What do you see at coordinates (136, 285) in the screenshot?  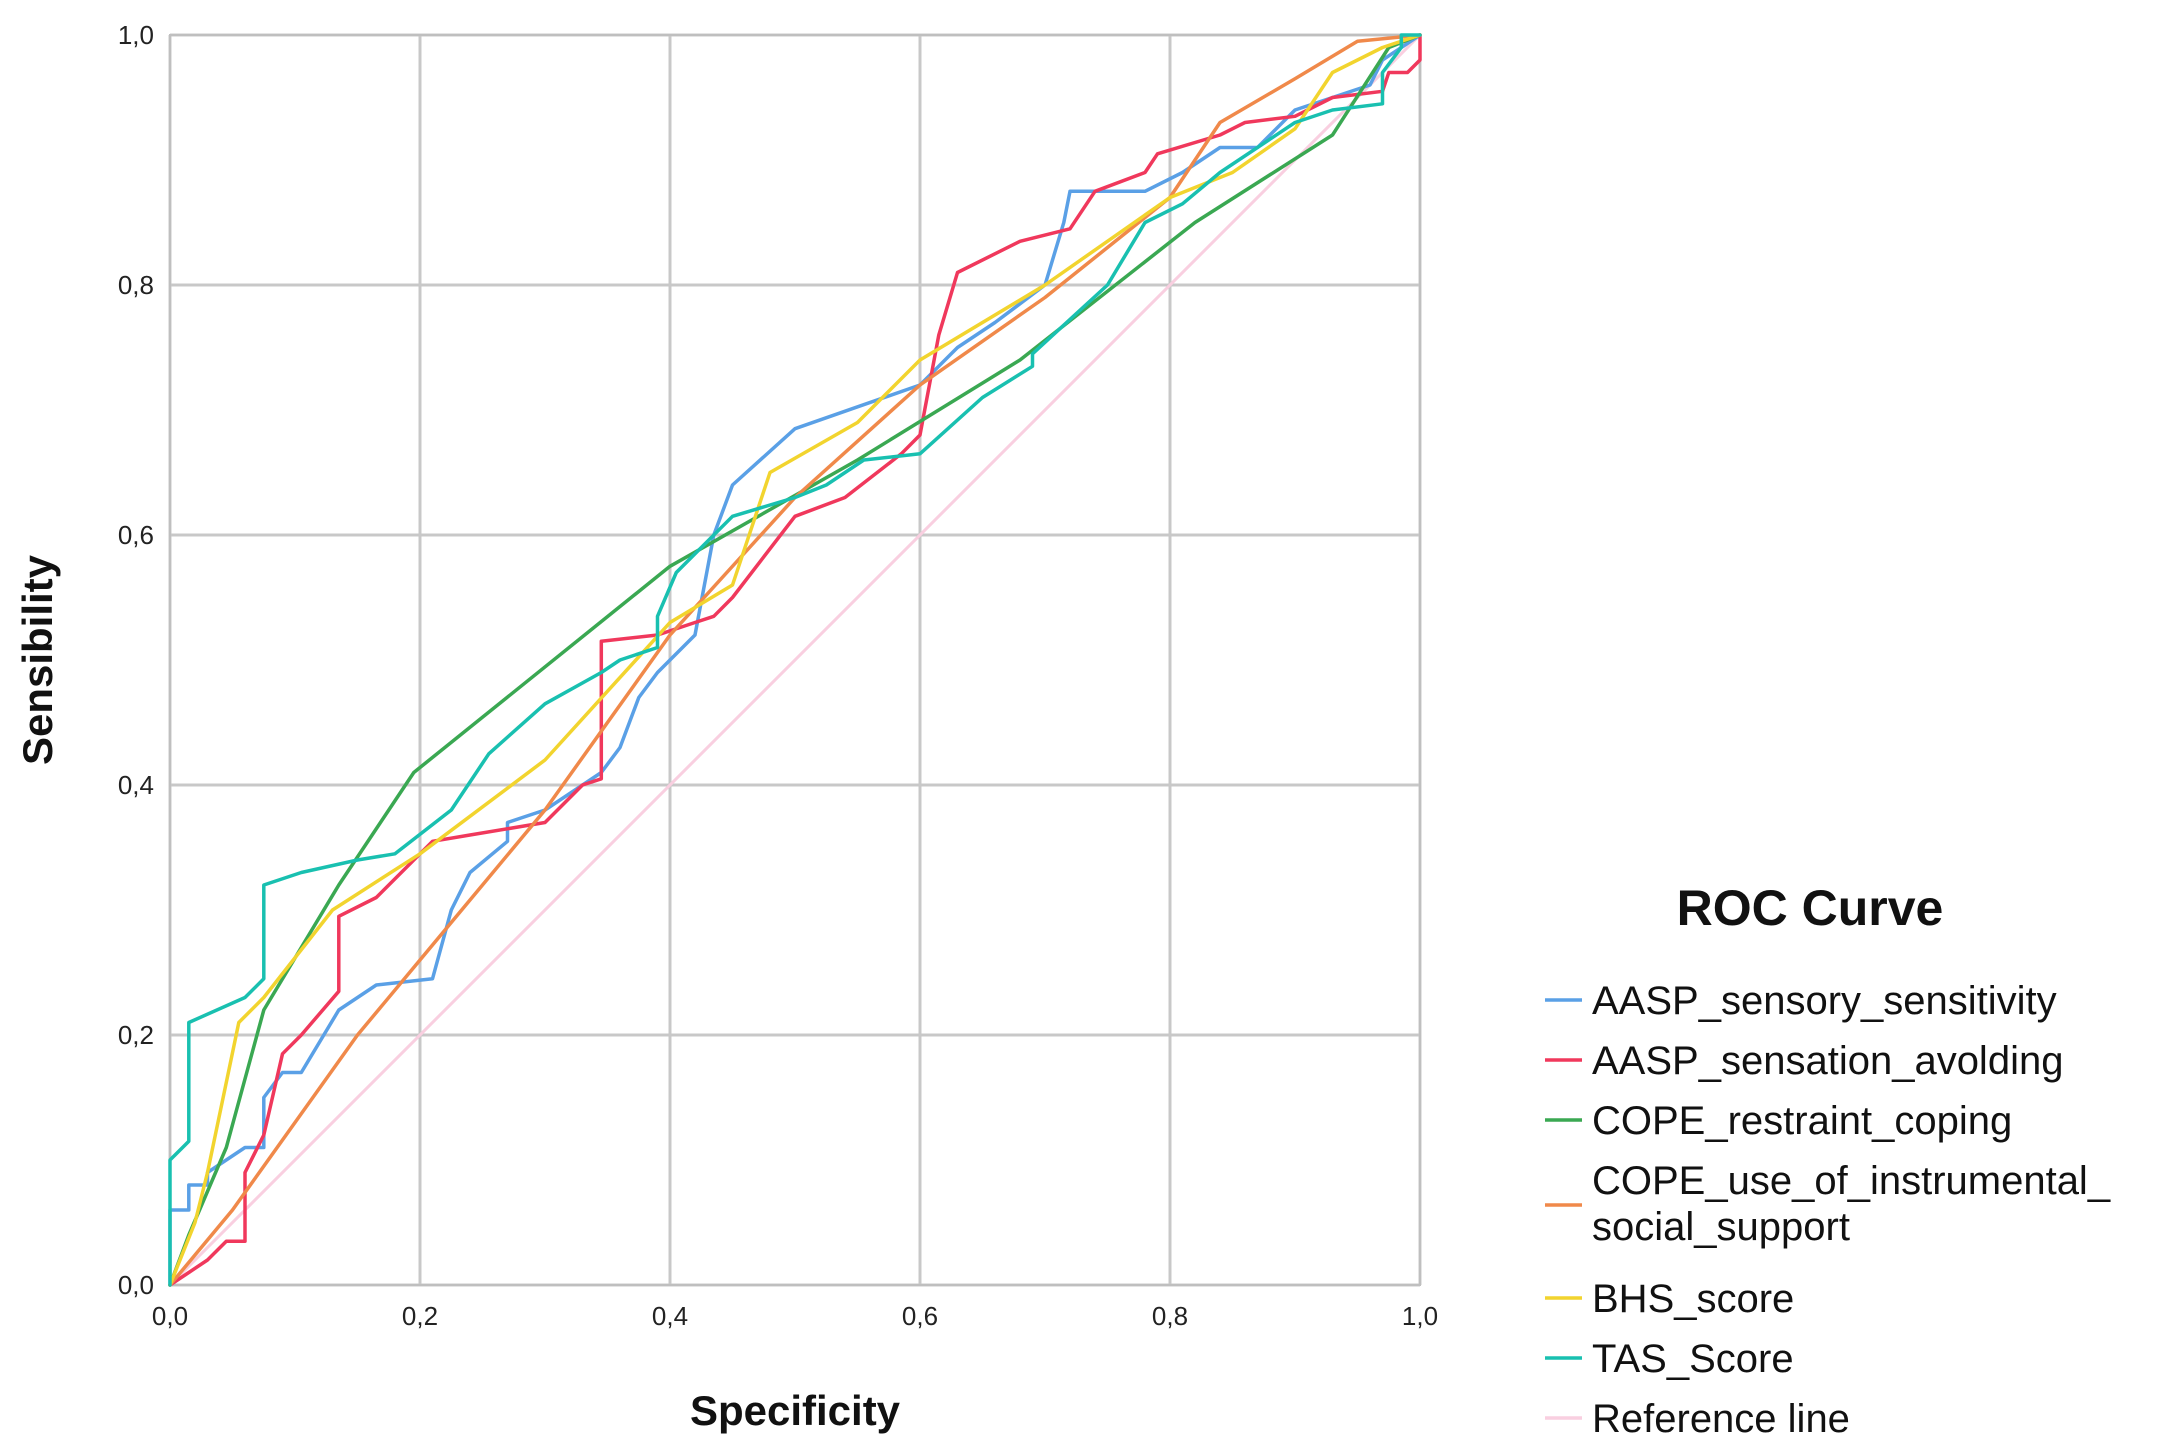 I see `y-tick-label: 0,8` at bounding box center [136, 285].